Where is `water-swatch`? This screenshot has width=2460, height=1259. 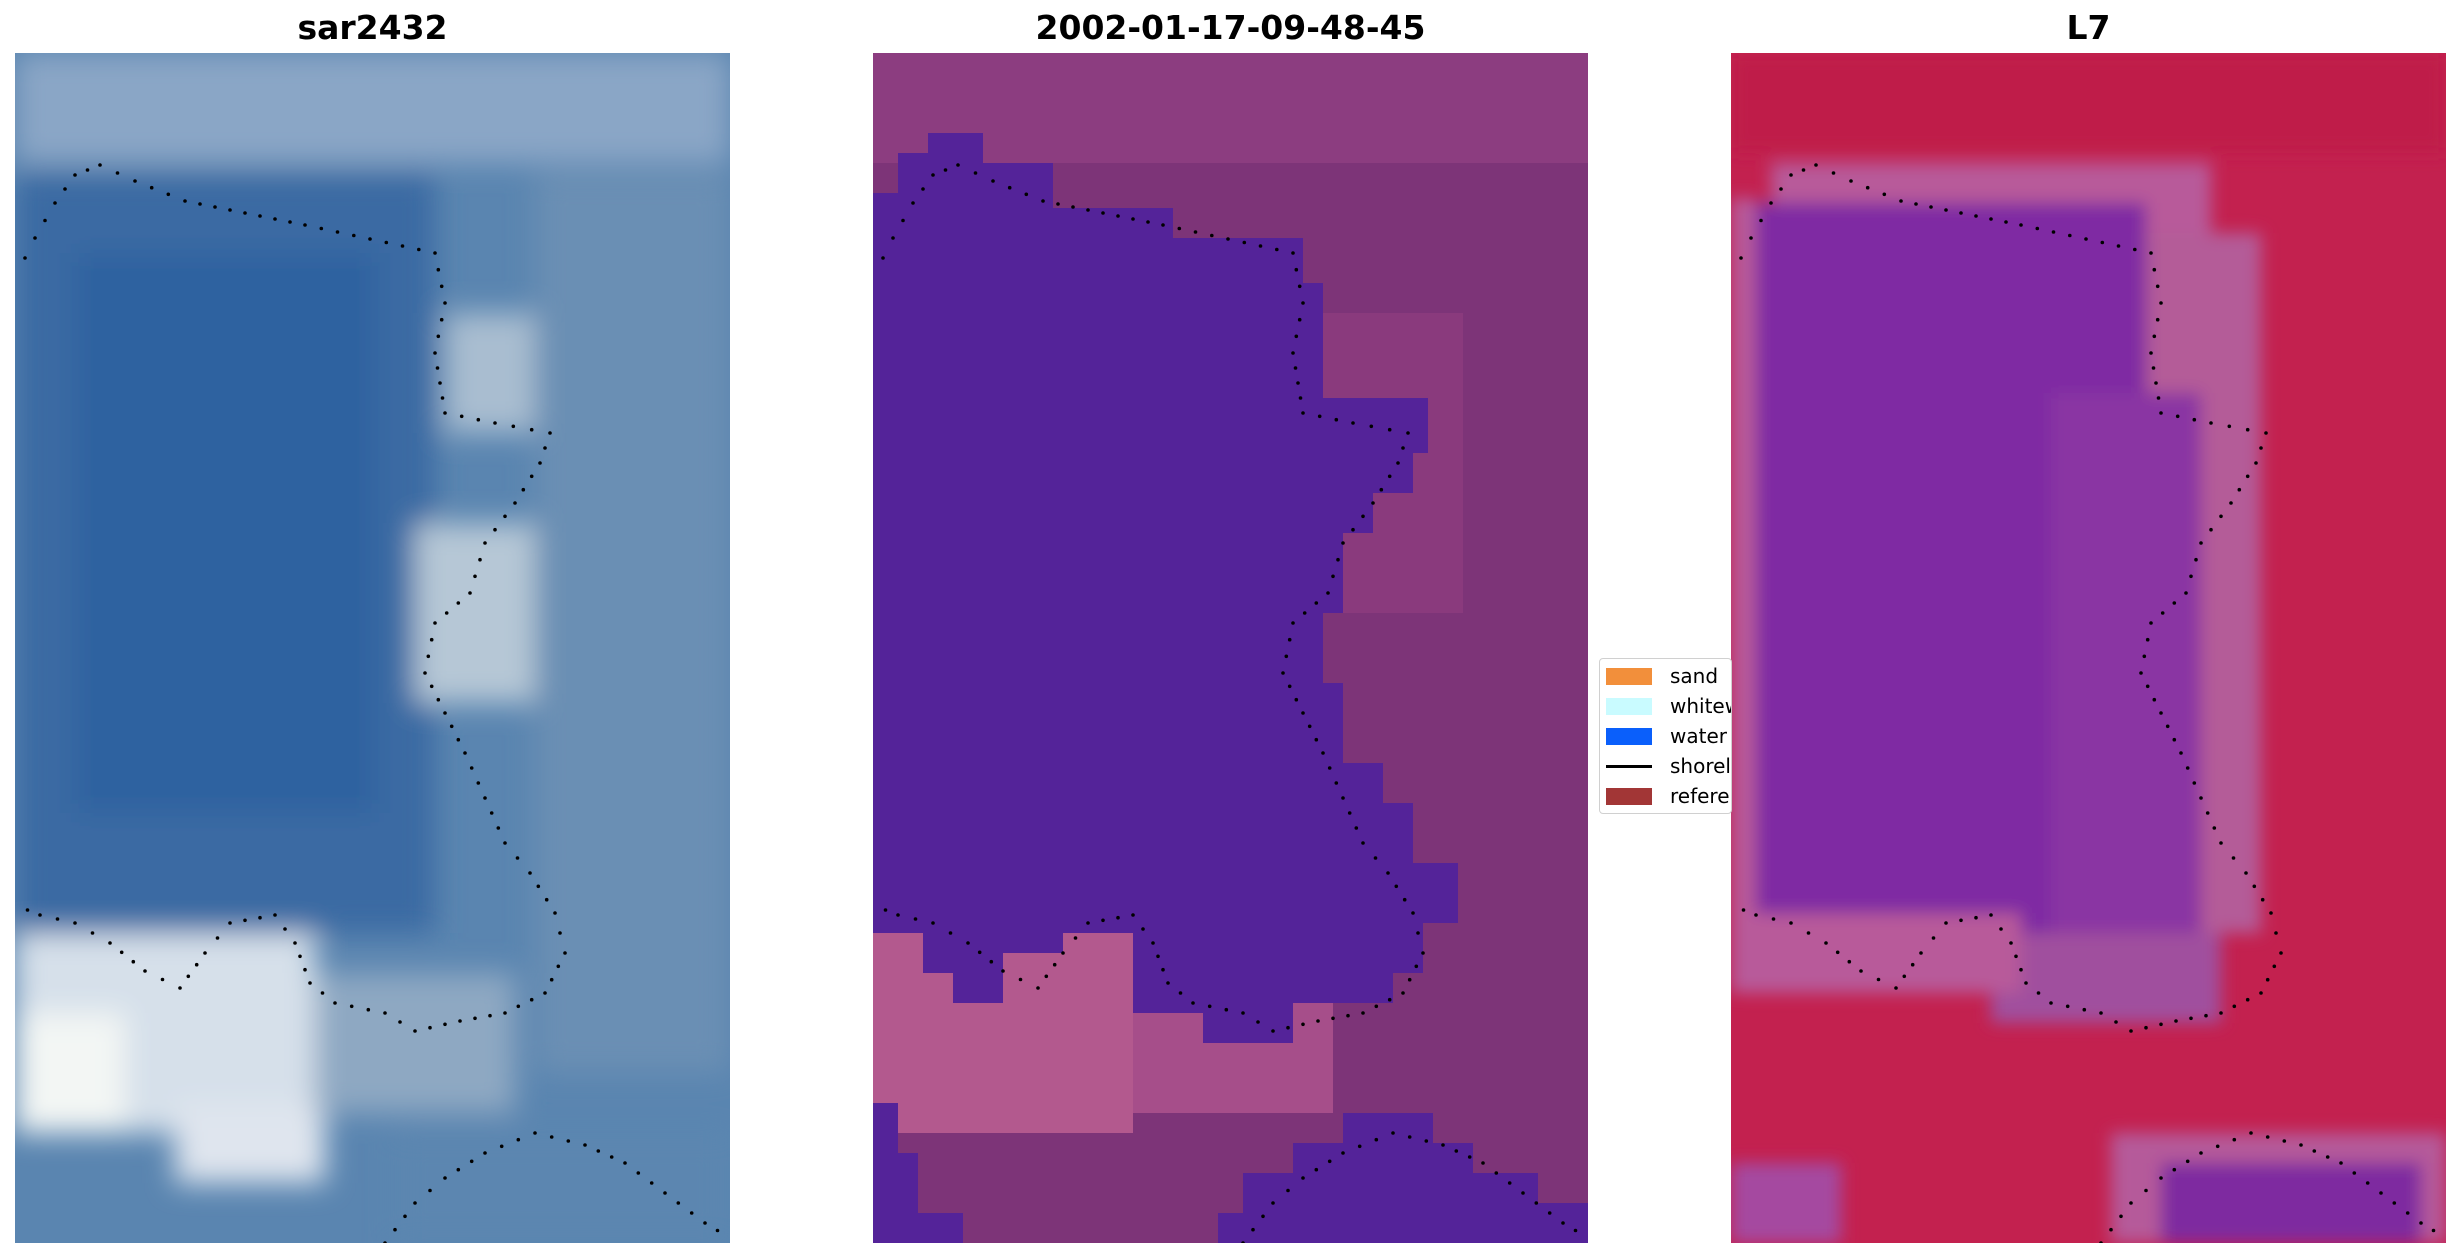
water-swatch is located at coordinates (1629, 736).